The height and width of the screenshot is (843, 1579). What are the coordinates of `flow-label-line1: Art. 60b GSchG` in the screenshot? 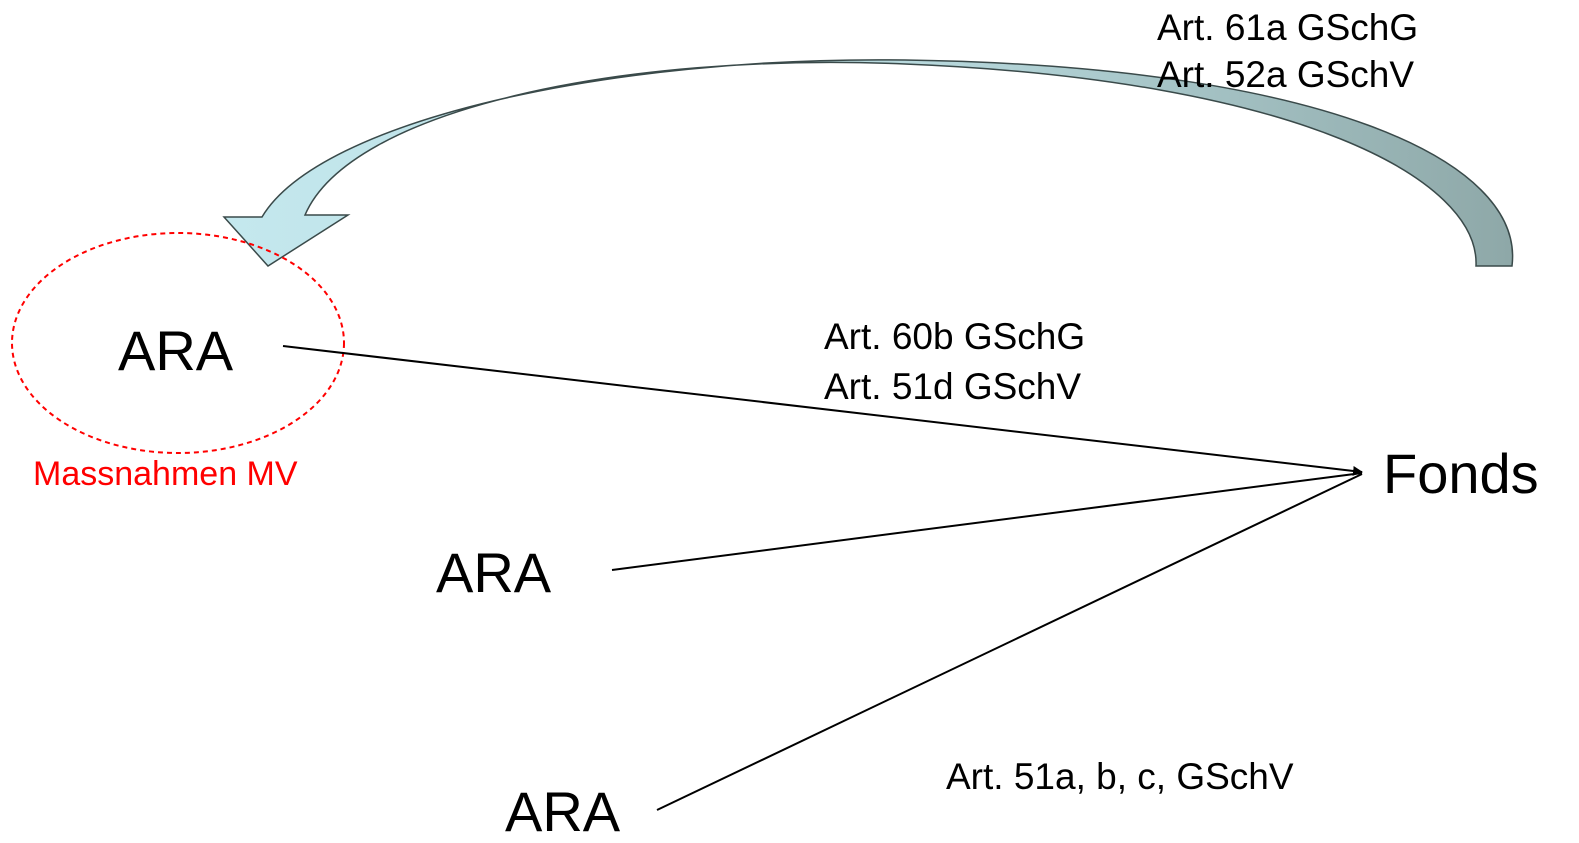 It's located at (955, 336).